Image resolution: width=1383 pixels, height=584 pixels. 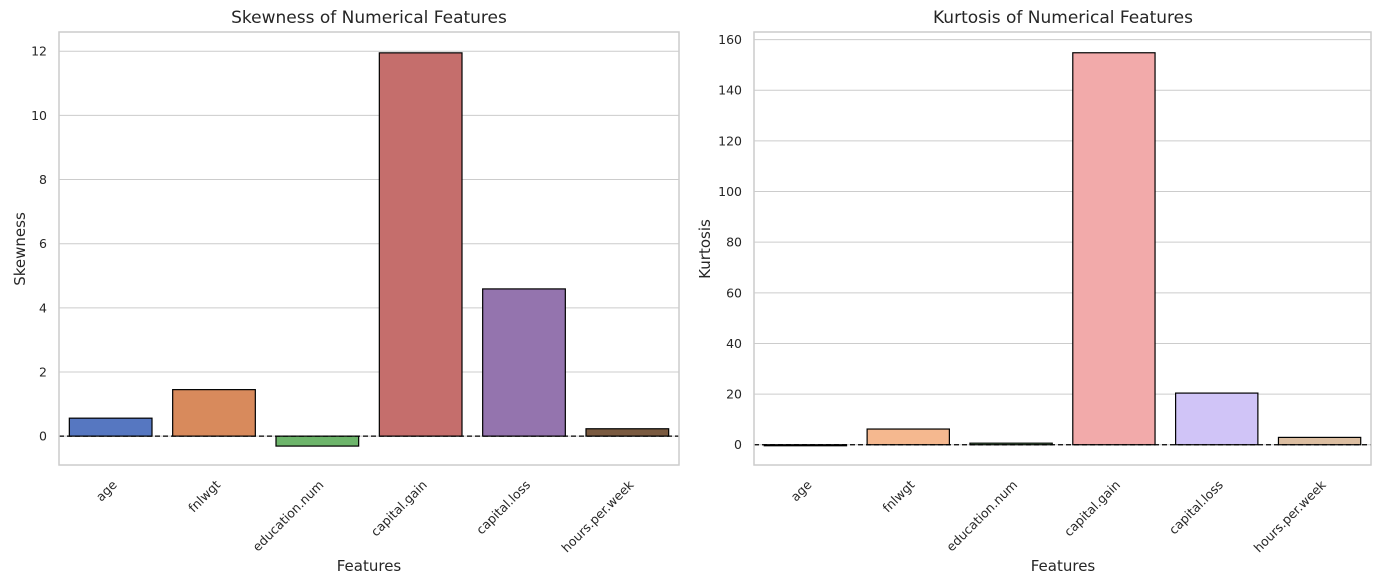 I want to click on kurtosis-ytick-label: 20, so click(x=734, y=394).